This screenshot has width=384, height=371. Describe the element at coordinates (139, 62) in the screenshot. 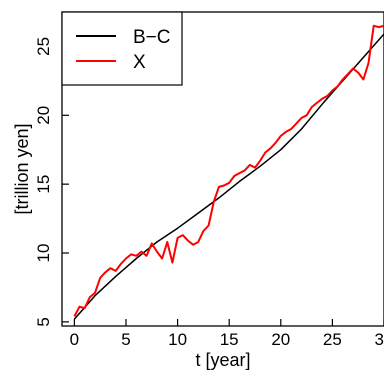

I see `legend-label-x: X` at that location.